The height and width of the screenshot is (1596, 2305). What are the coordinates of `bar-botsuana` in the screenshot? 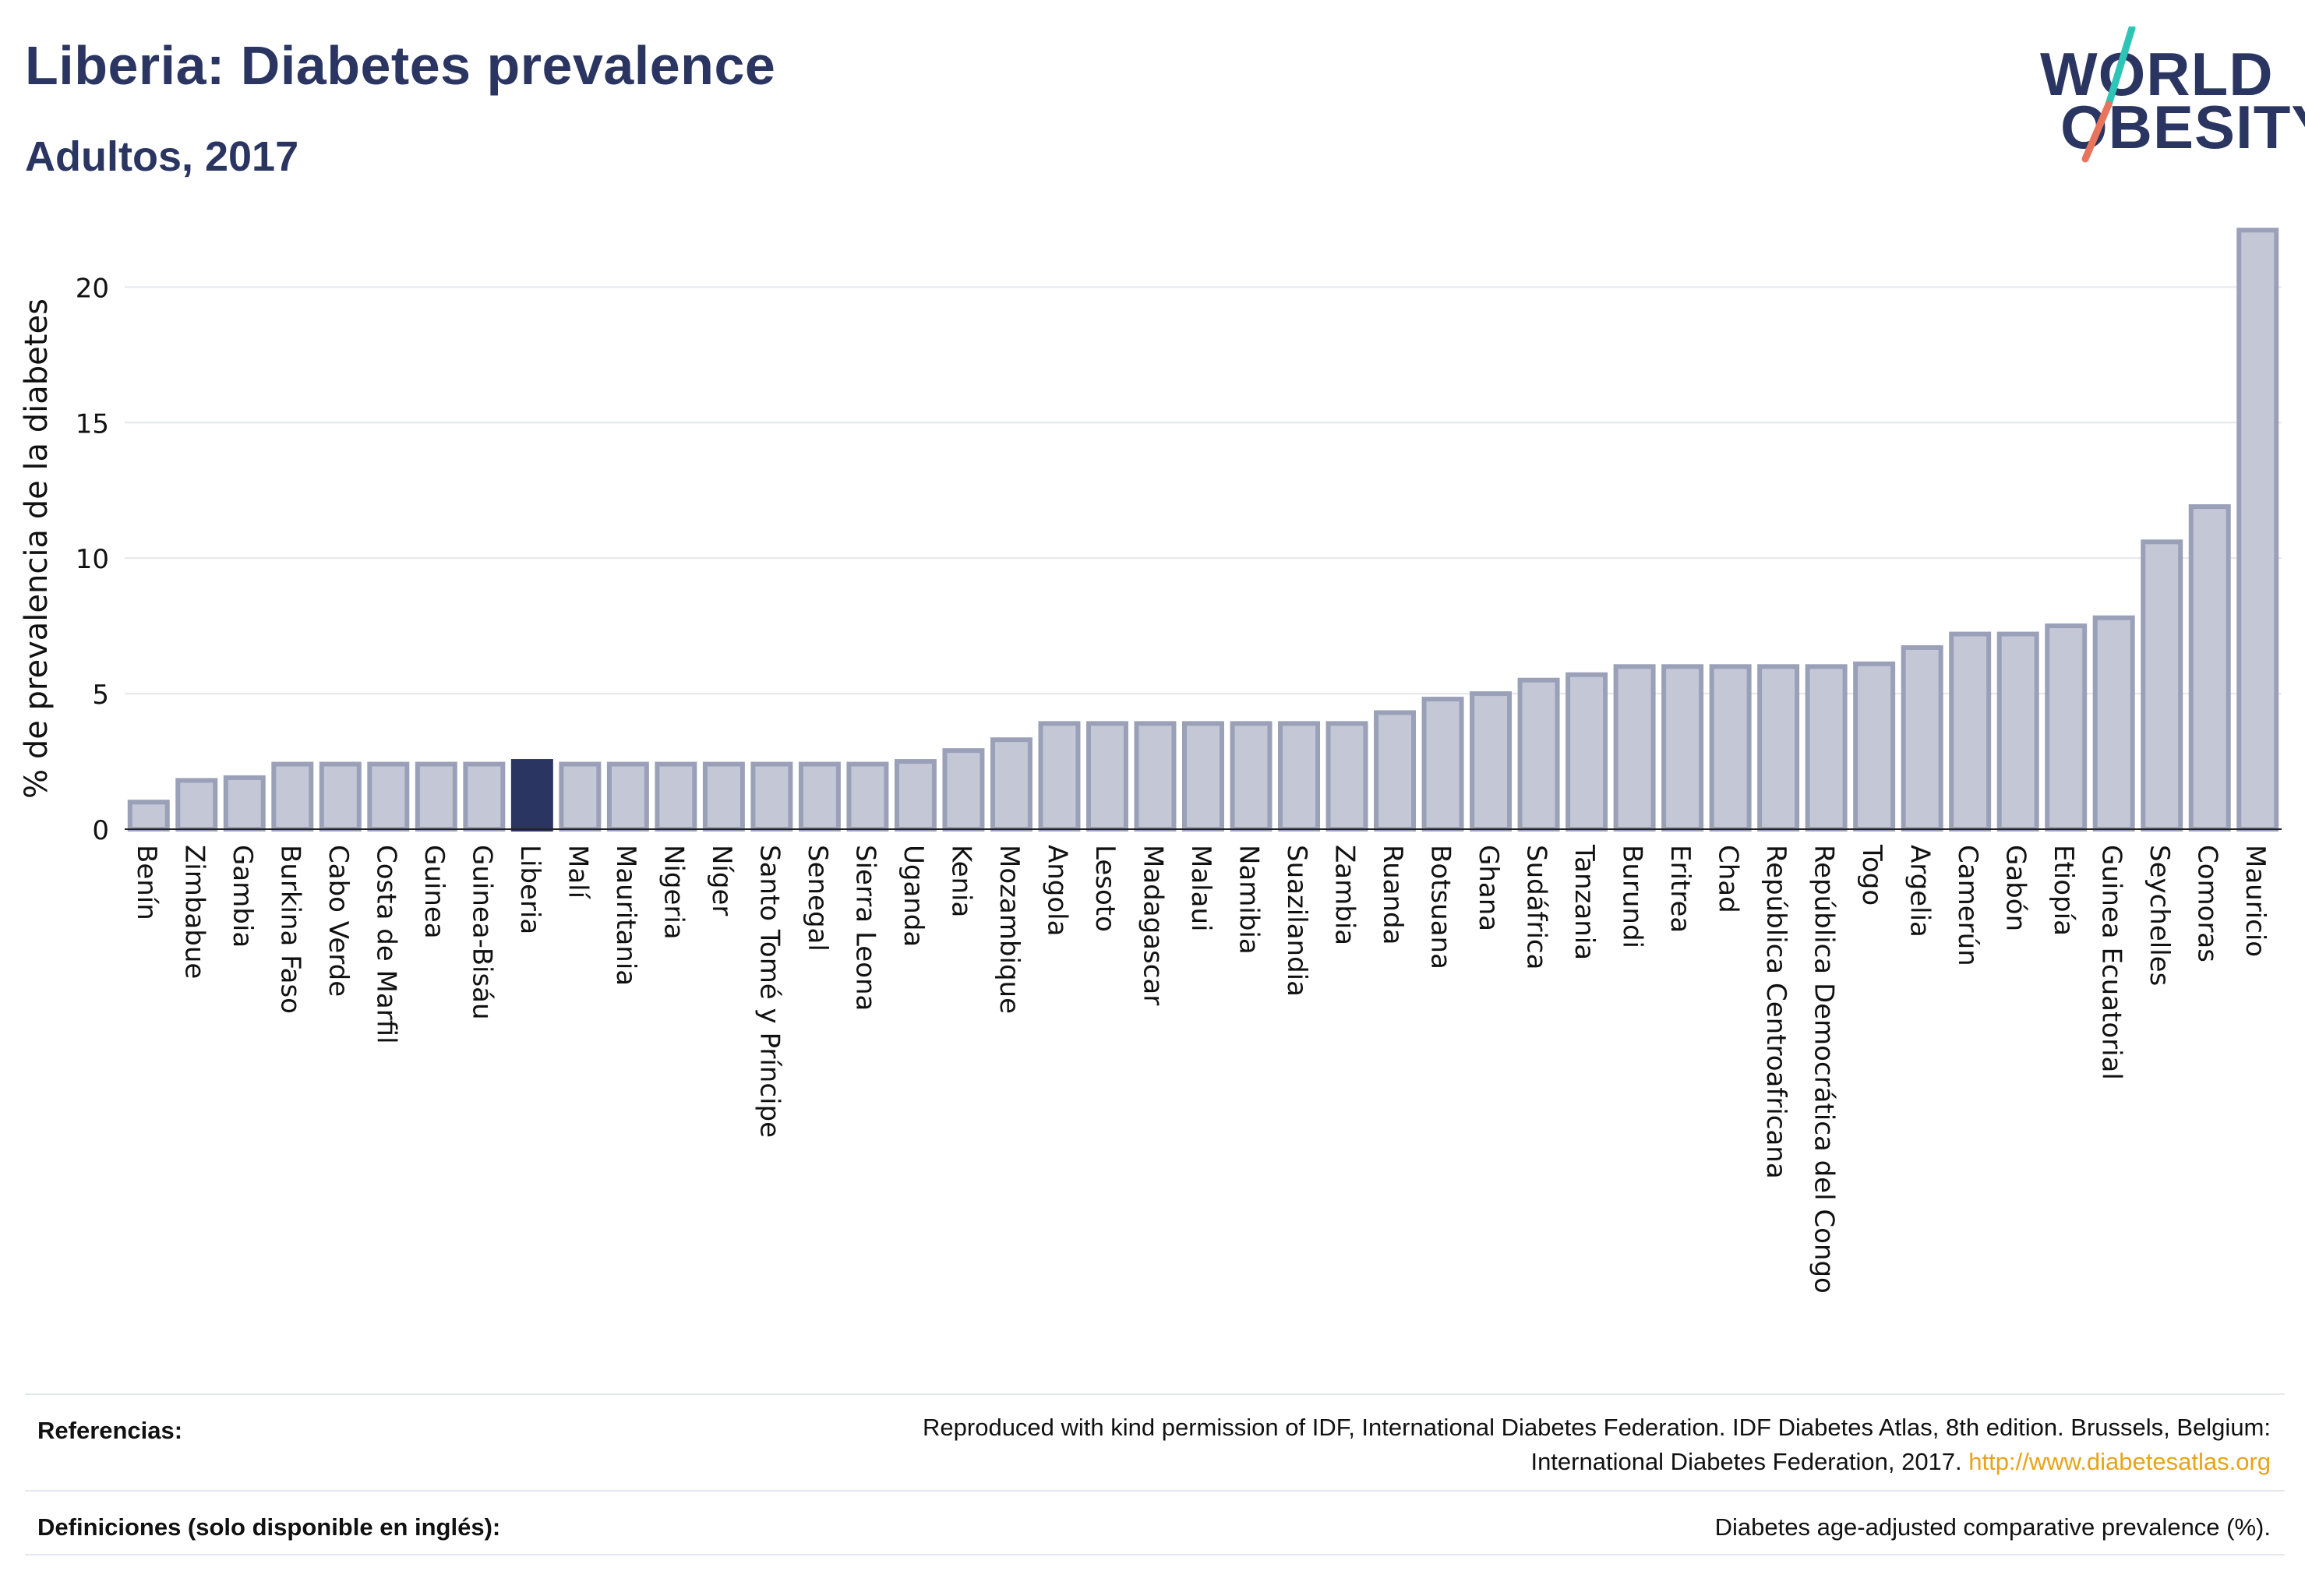 It's located at (1442, 764).